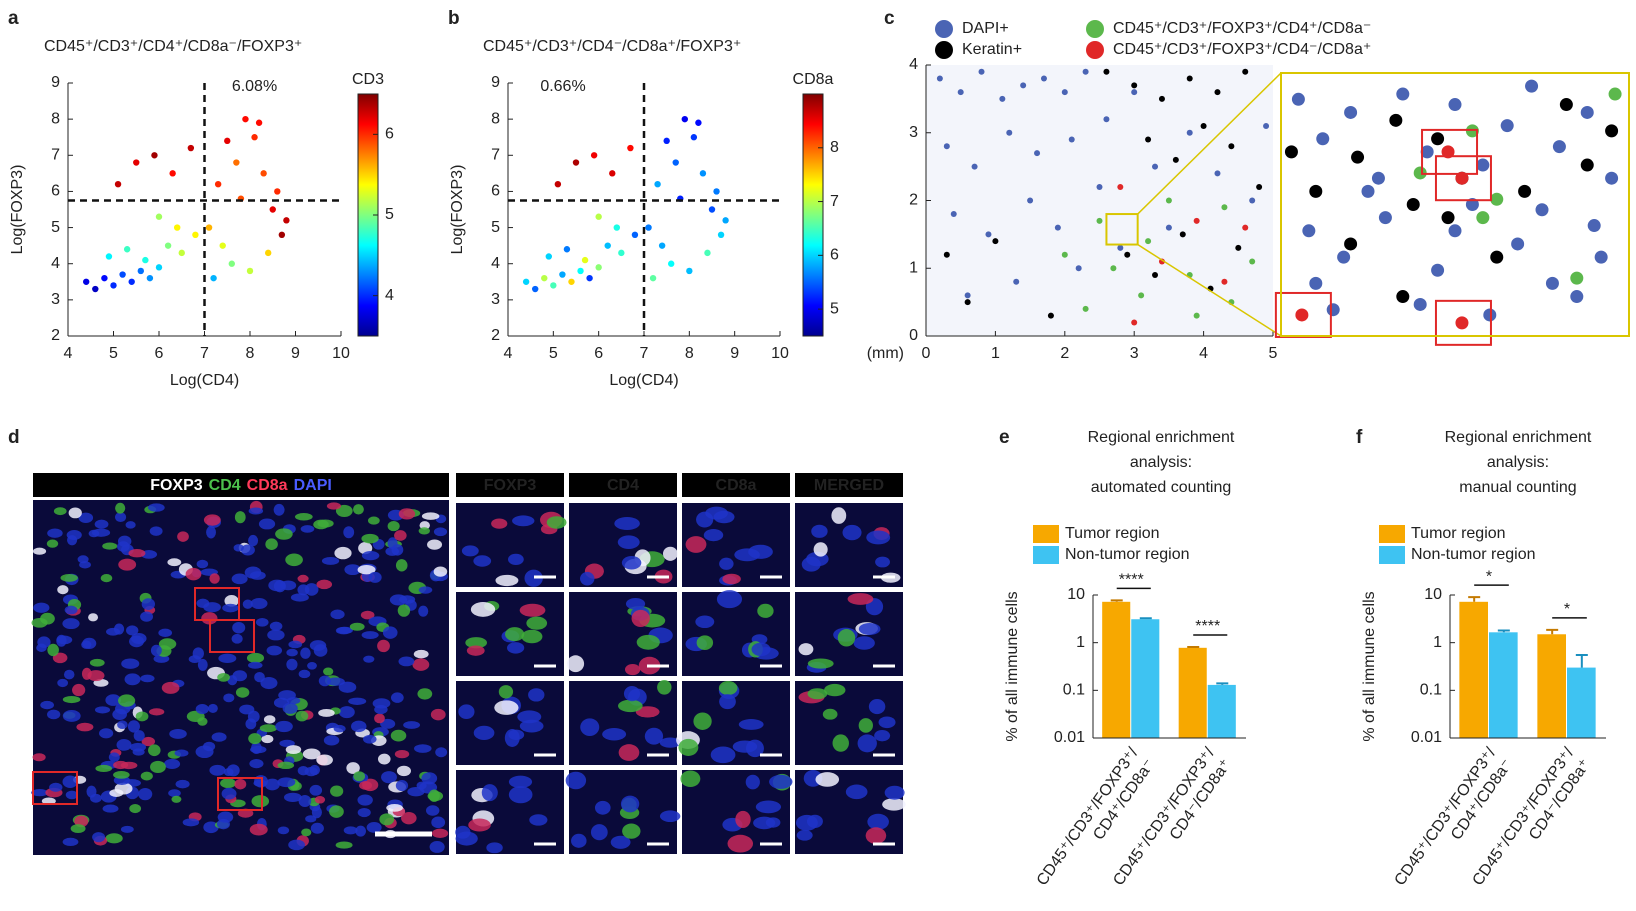 The image size is (1636, 911). Describe the element at coordinates (55, 118) in the screenshot. I see `y-tick-label: 8` at that location.